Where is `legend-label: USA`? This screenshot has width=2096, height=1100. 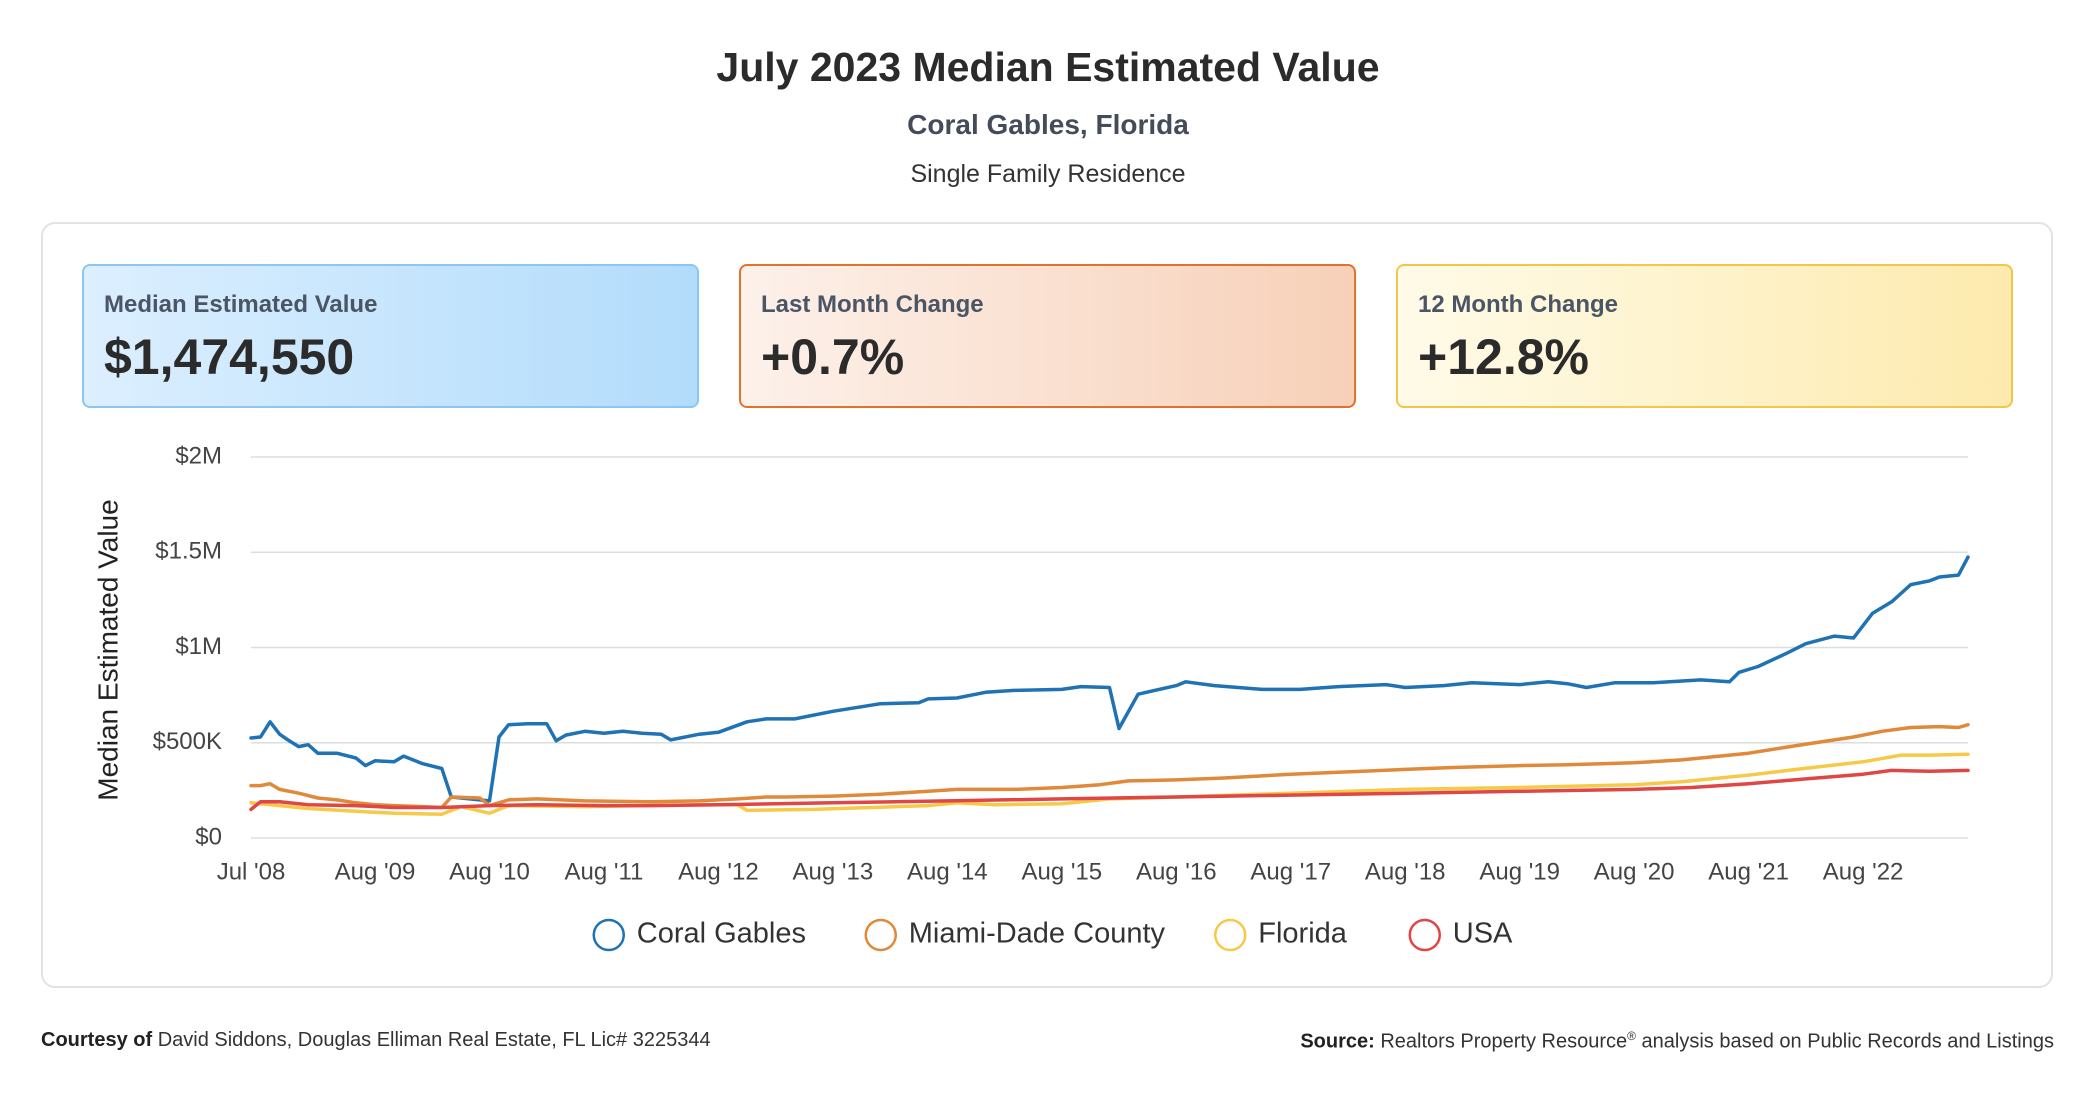 legend-label: USA is located at coordinates (1483, 934).